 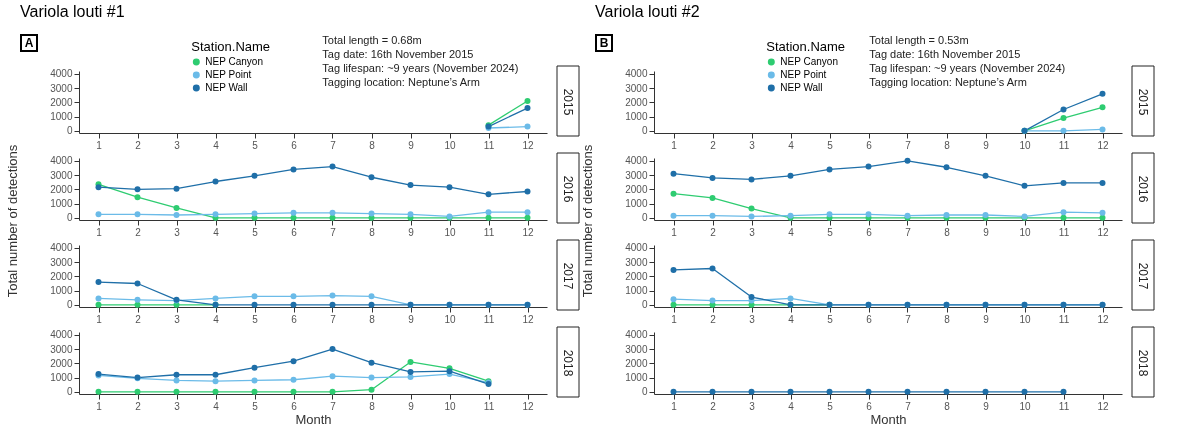 What do you see at coordinates (1143, 276) in the screenshot?
I see `y2-axis-title: 2017` at bounding box center [1143, 276].